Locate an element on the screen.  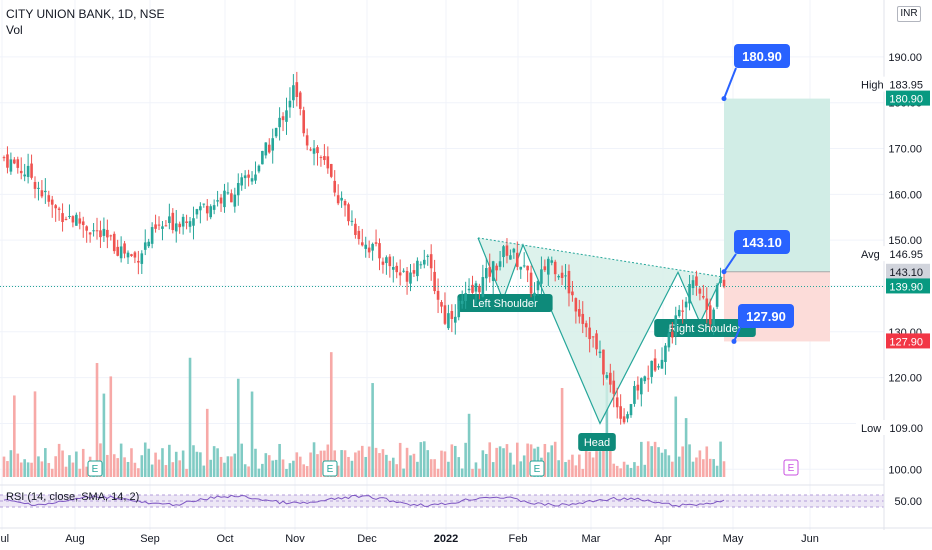
target-price-tag: 180.90 is located at coordinates (908, 98).